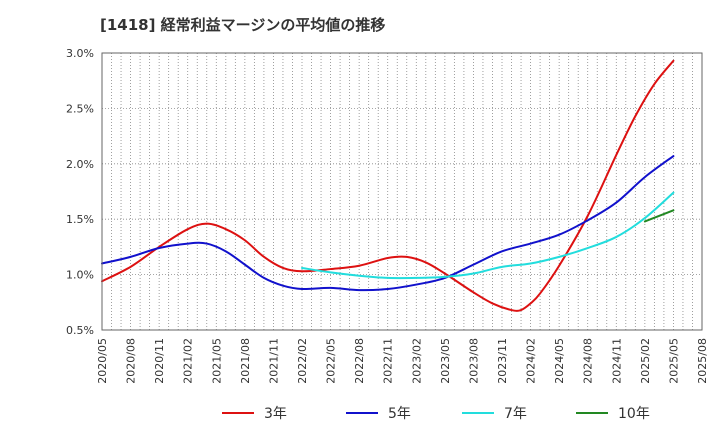 The width and height of the screenshot is (720, 440). I want to click on y-tick-label: 1.5%, so click(80, 219).